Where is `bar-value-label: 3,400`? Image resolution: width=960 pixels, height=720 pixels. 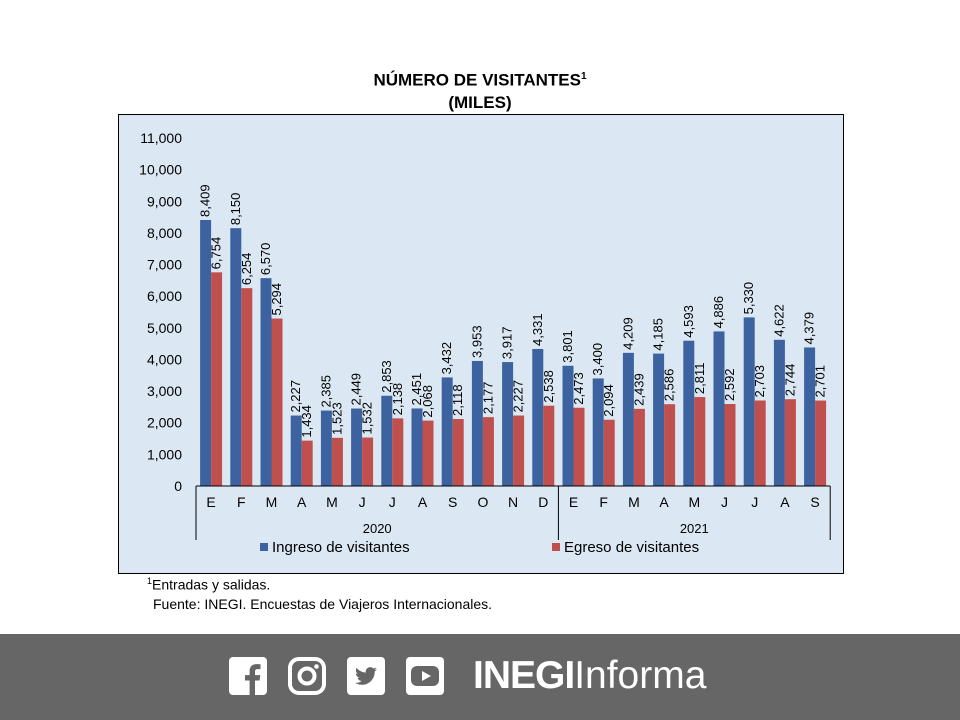
bar-value-label: 3,400 is located at coordinates (597, 359).